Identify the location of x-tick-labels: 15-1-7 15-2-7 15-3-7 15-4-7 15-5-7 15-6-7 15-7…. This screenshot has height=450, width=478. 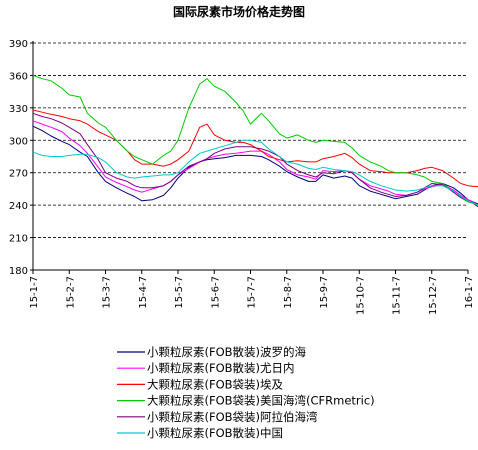
(252, 292).